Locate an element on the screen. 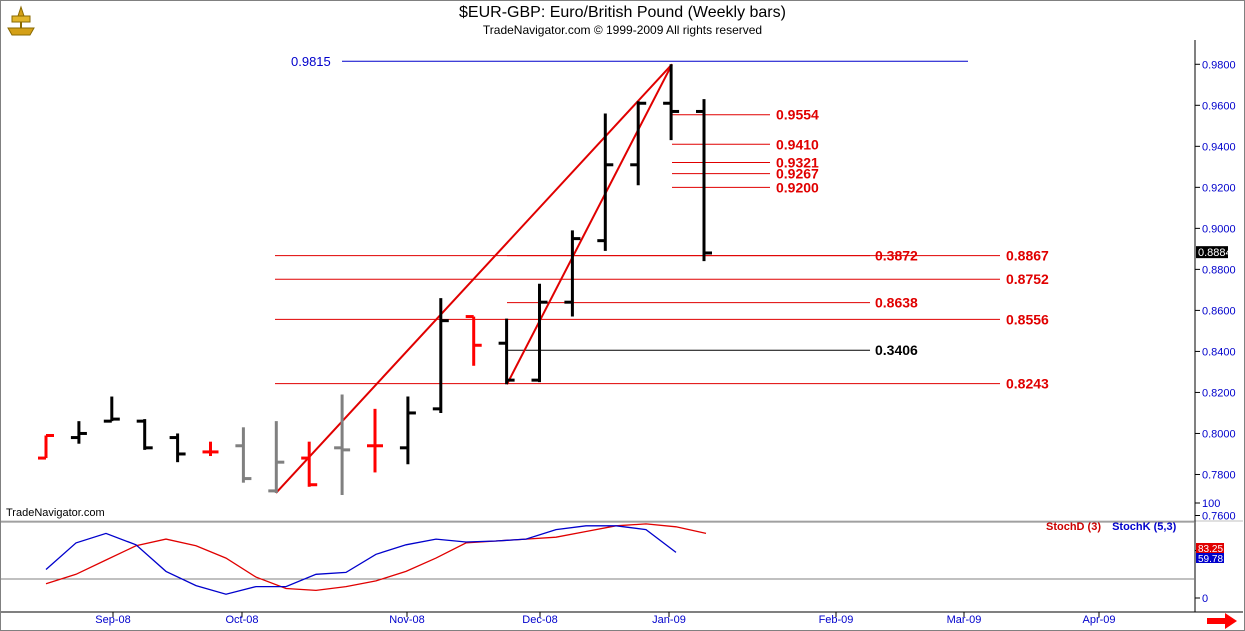 This screenshot has width=1245, height=631. x-tick-label: Jan-09 is located at coordinates (669, 620).